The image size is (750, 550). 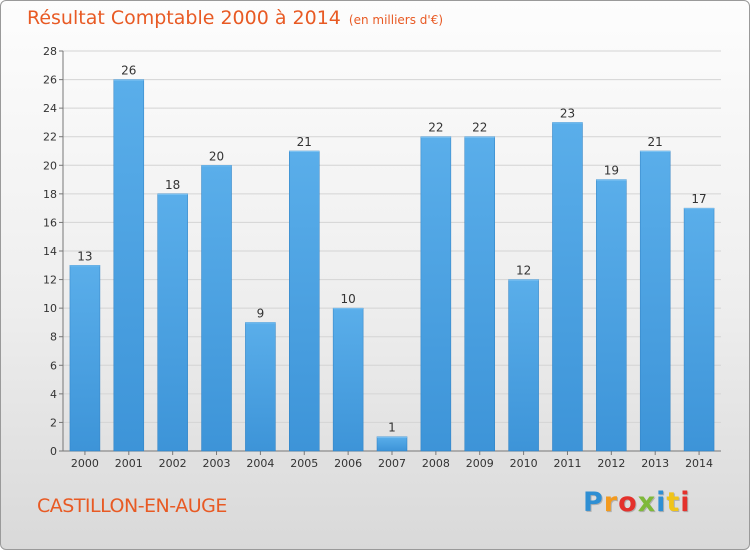 What do you see at coordinates (348, 463) in the screenshot?
I see `x-tick-label-2006: 2006` at bounding box center [348, 463].